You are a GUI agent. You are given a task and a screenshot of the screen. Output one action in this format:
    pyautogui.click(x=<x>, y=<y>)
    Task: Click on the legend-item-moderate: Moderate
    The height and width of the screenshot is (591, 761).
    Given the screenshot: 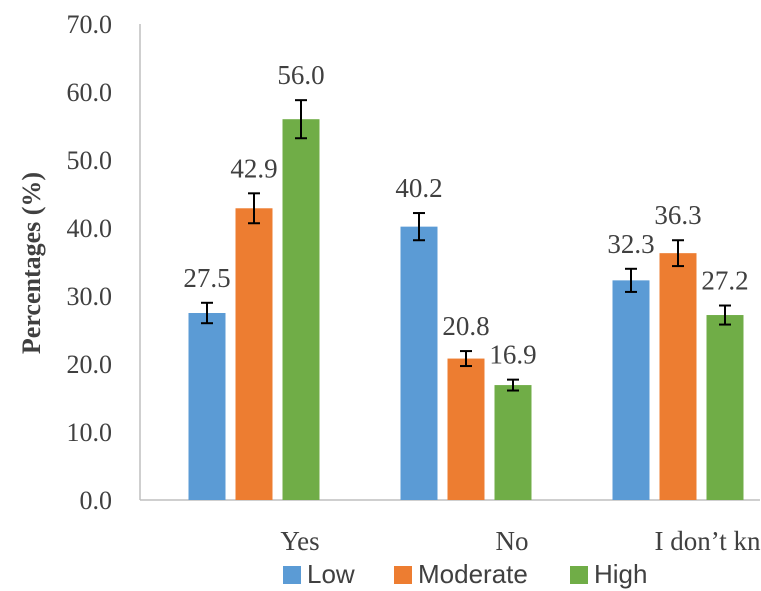 What is the action you would take?
    pyautogui.click(x=461, y=574)
    